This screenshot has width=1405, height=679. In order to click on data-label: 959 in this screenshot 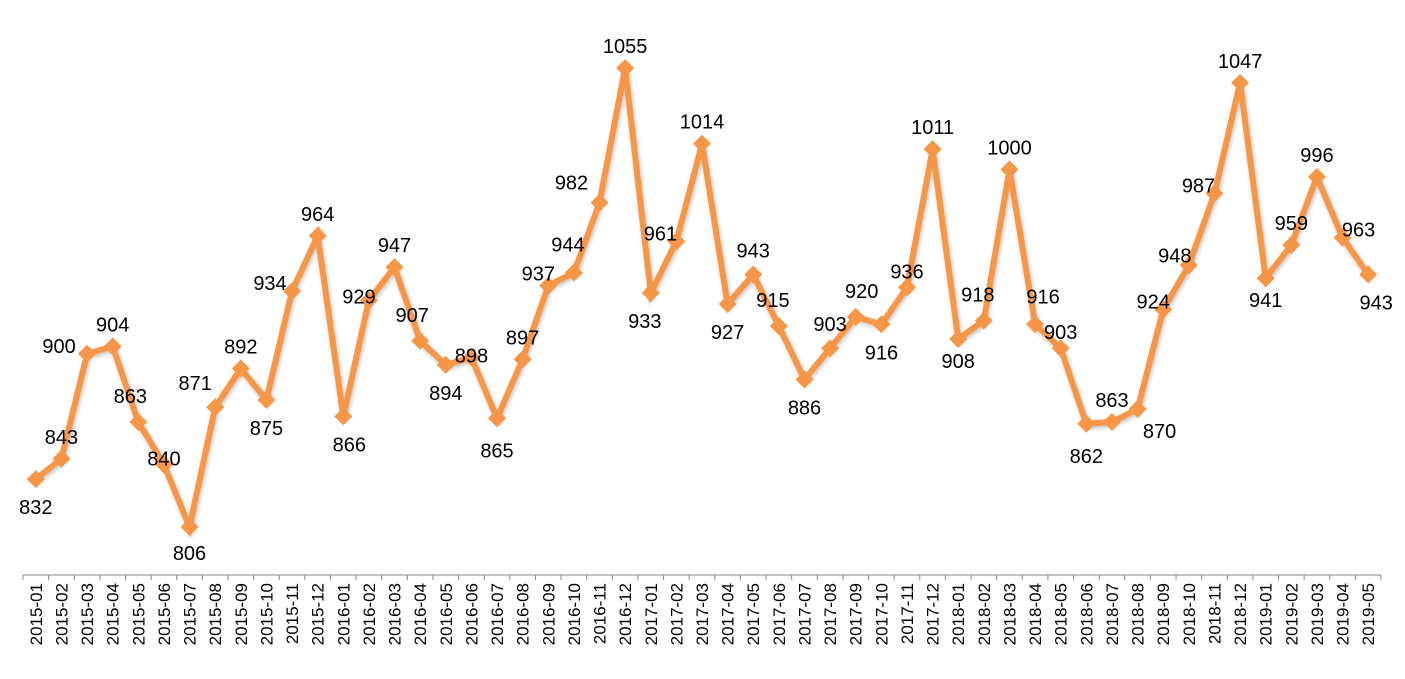, I will do `click(1291, 224)`.